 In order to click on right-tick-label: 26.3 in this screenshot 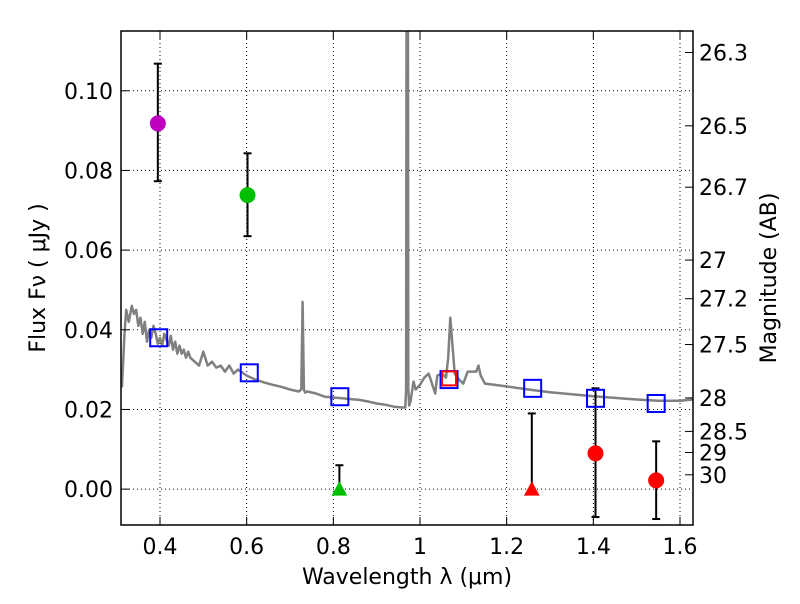, I will do `click(723, 54)`.